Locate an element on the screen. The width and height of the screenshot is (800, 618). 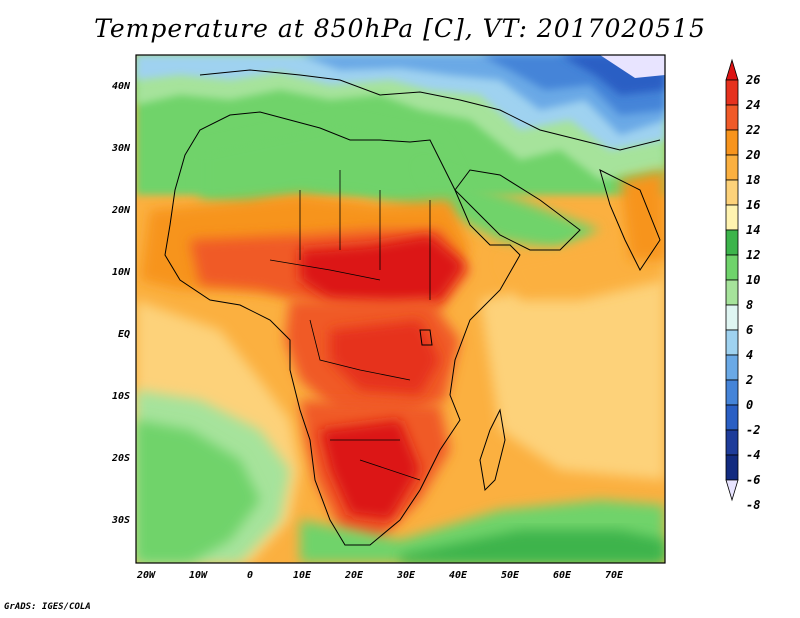
lon-label-20w: 20W is located at coordinates (146, 575).